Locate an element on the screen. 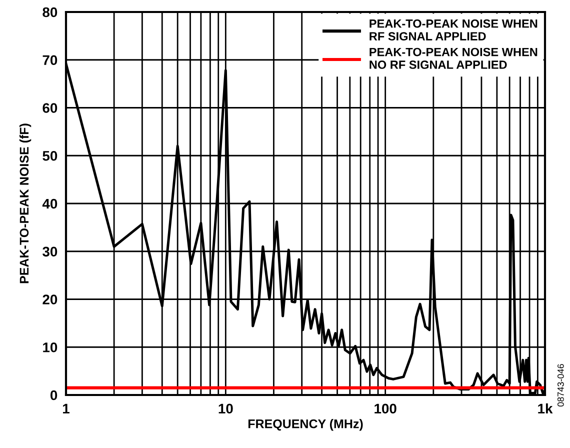 This screenshot has width=570, height=448. y-tick-label: 20 is located at coordinates (50, 299).